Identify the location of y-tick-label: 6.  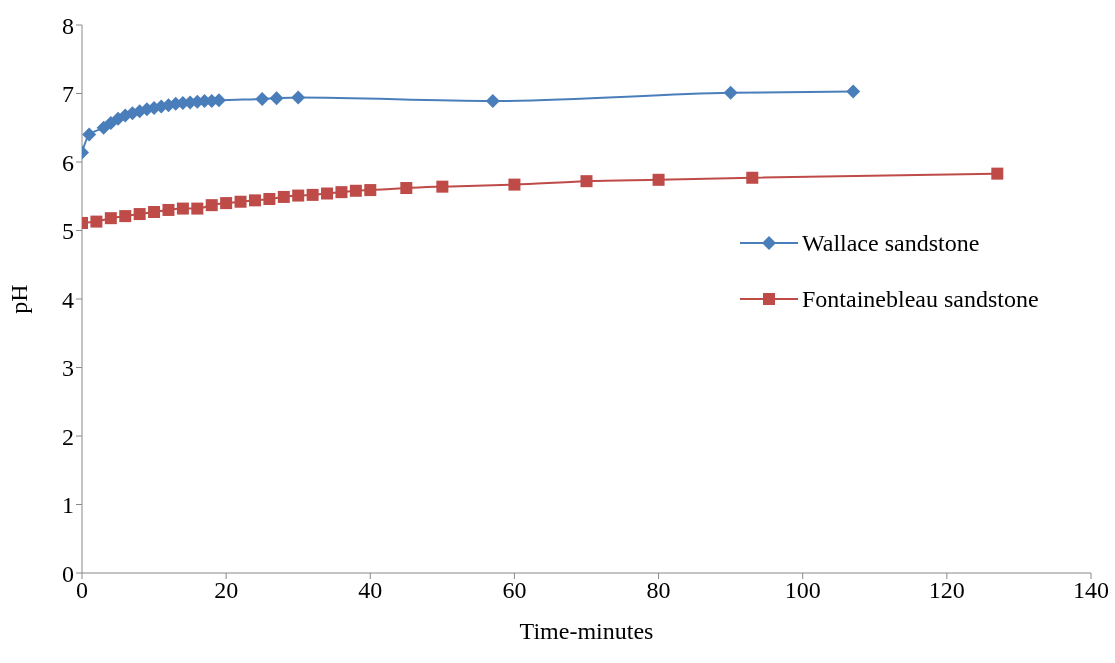
(68, 162).